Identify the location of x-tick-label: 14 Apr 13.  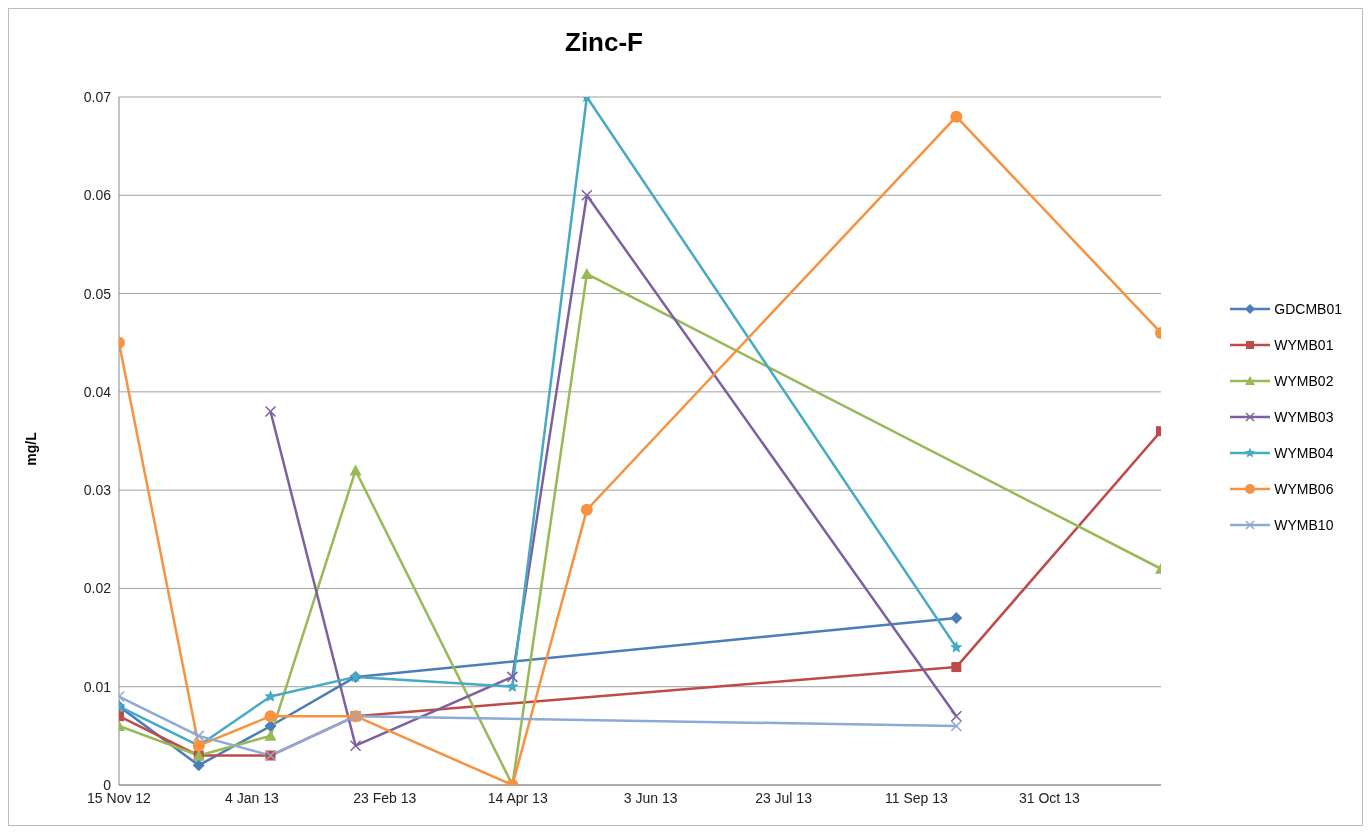
(517, 797).